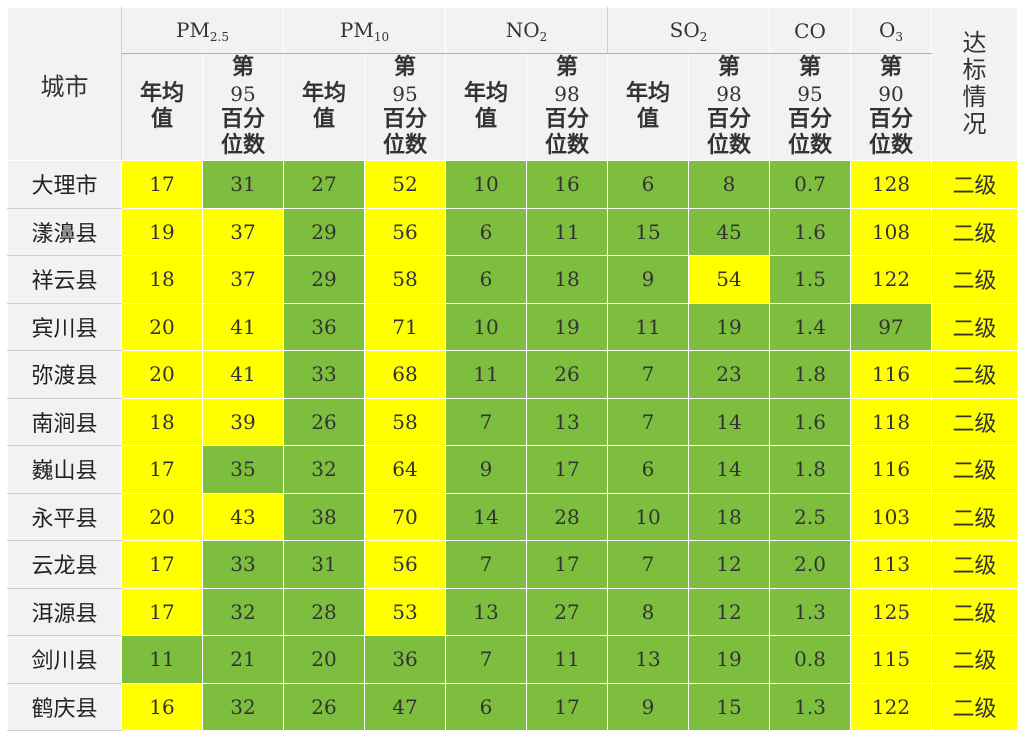 This screenshot has width=1021, height=735. I want to click on subheader-0: 年均值, so click(162, 107).